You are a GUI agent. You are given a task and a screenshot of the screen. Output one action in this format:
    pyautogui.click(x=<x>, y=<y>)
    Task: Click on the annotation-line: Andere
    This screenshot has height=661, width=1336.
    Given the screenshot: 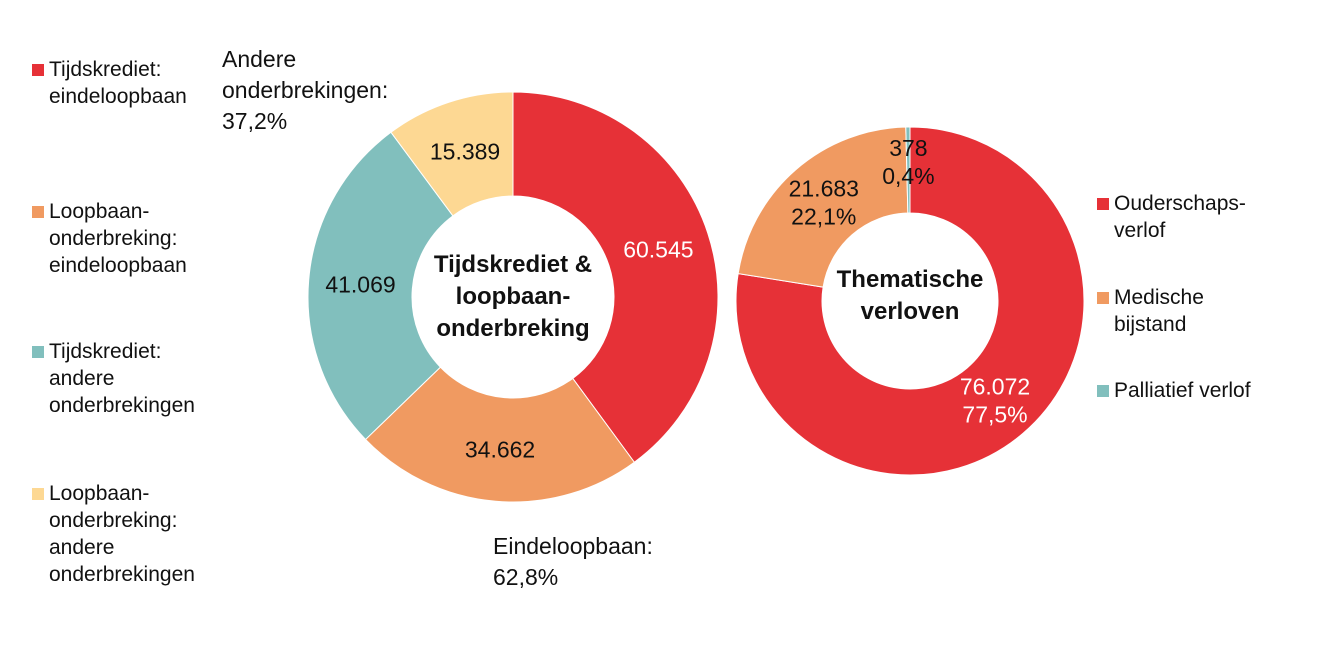 What is the action you would take?
    pyautogui.click(x=259, y=59)
    